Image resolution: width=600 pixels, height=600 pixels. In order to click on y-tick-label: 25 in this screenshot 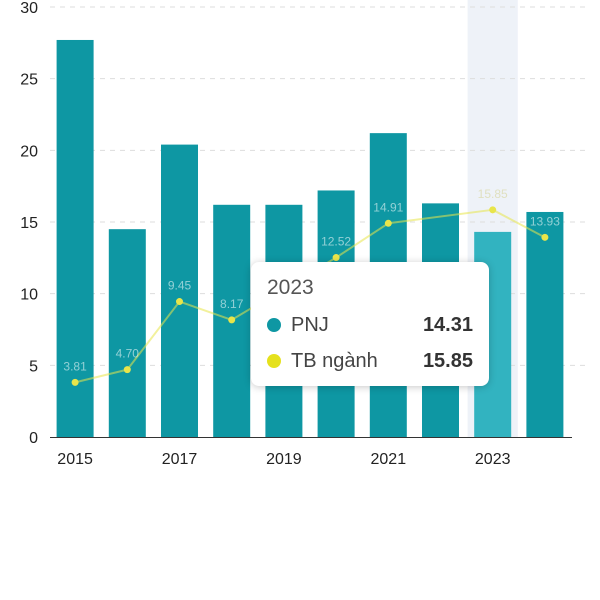, I will do `click(29, 80)`.